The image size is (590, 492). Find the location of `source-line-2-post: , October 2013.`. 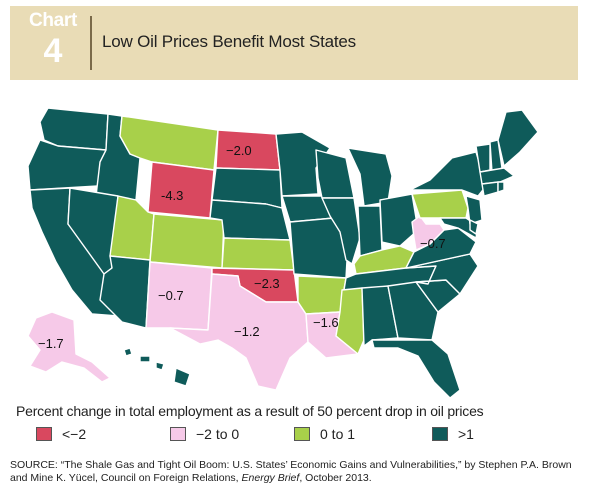

source-line-2-post: , October 2013. is located at coordinates (335, 478).